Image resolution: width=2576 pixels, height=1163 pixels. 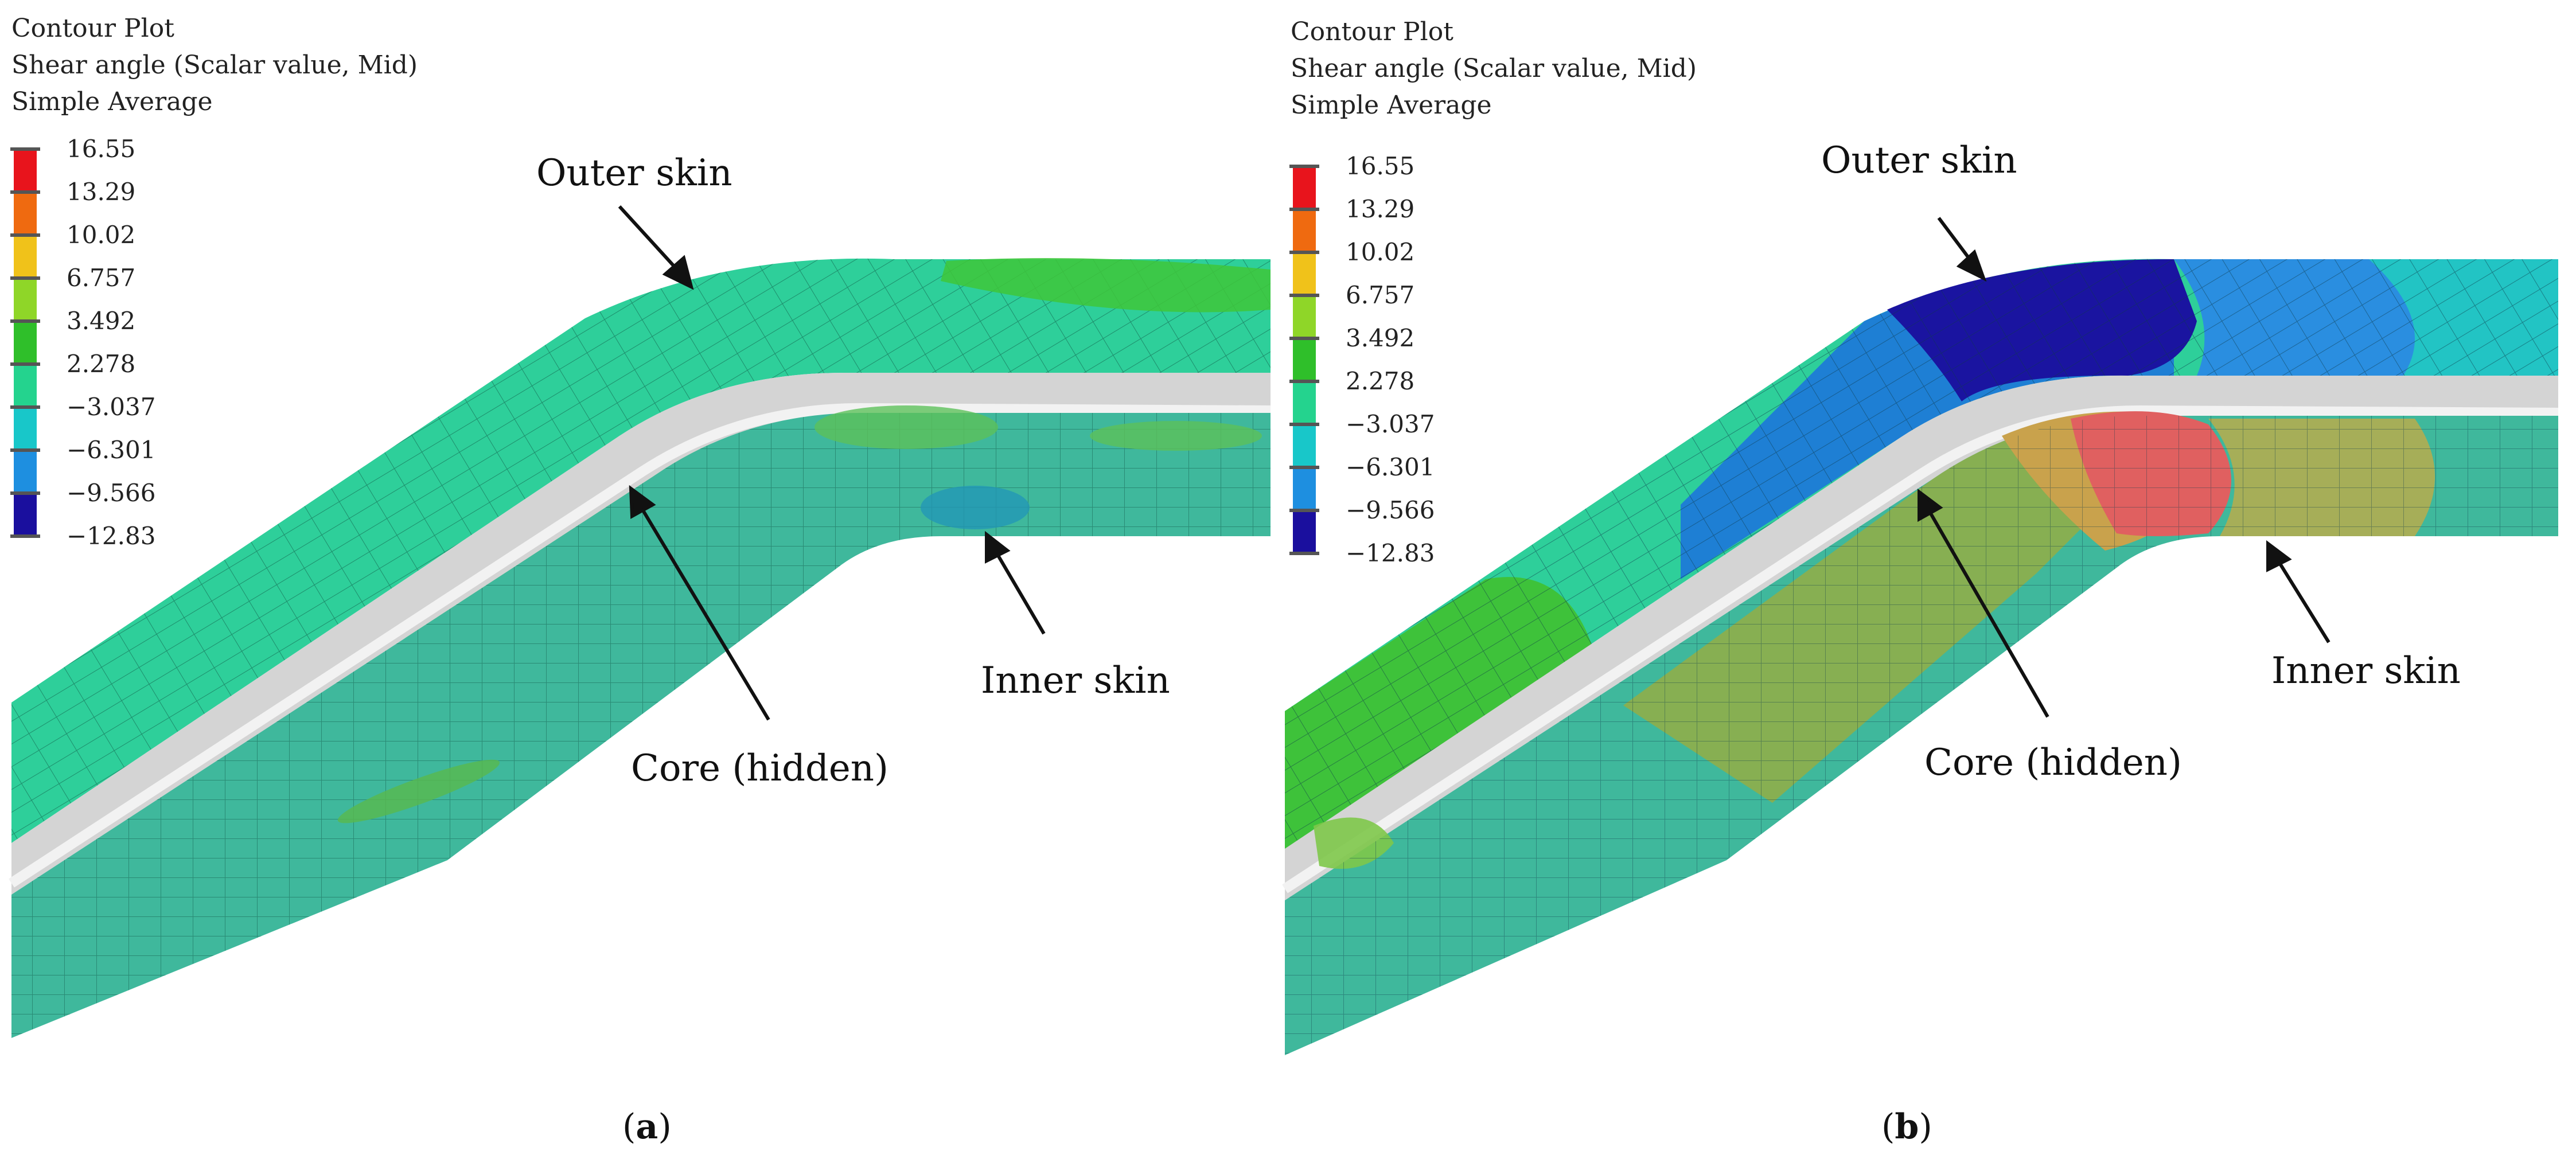 What do you see at coordinates (1907, 1127) in the screenshot?
I see `subfigure-caption: (b)` at bounding box center [1907, 1127].